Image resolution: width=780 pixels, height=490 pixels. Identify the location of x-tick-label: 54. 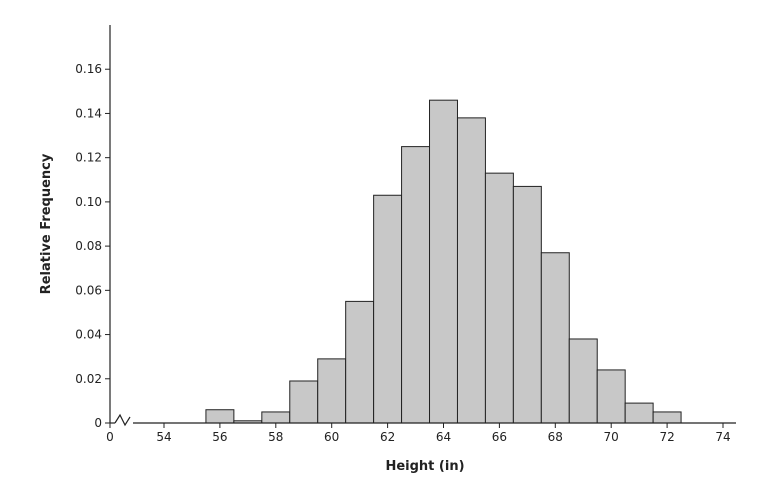
(163, 437).